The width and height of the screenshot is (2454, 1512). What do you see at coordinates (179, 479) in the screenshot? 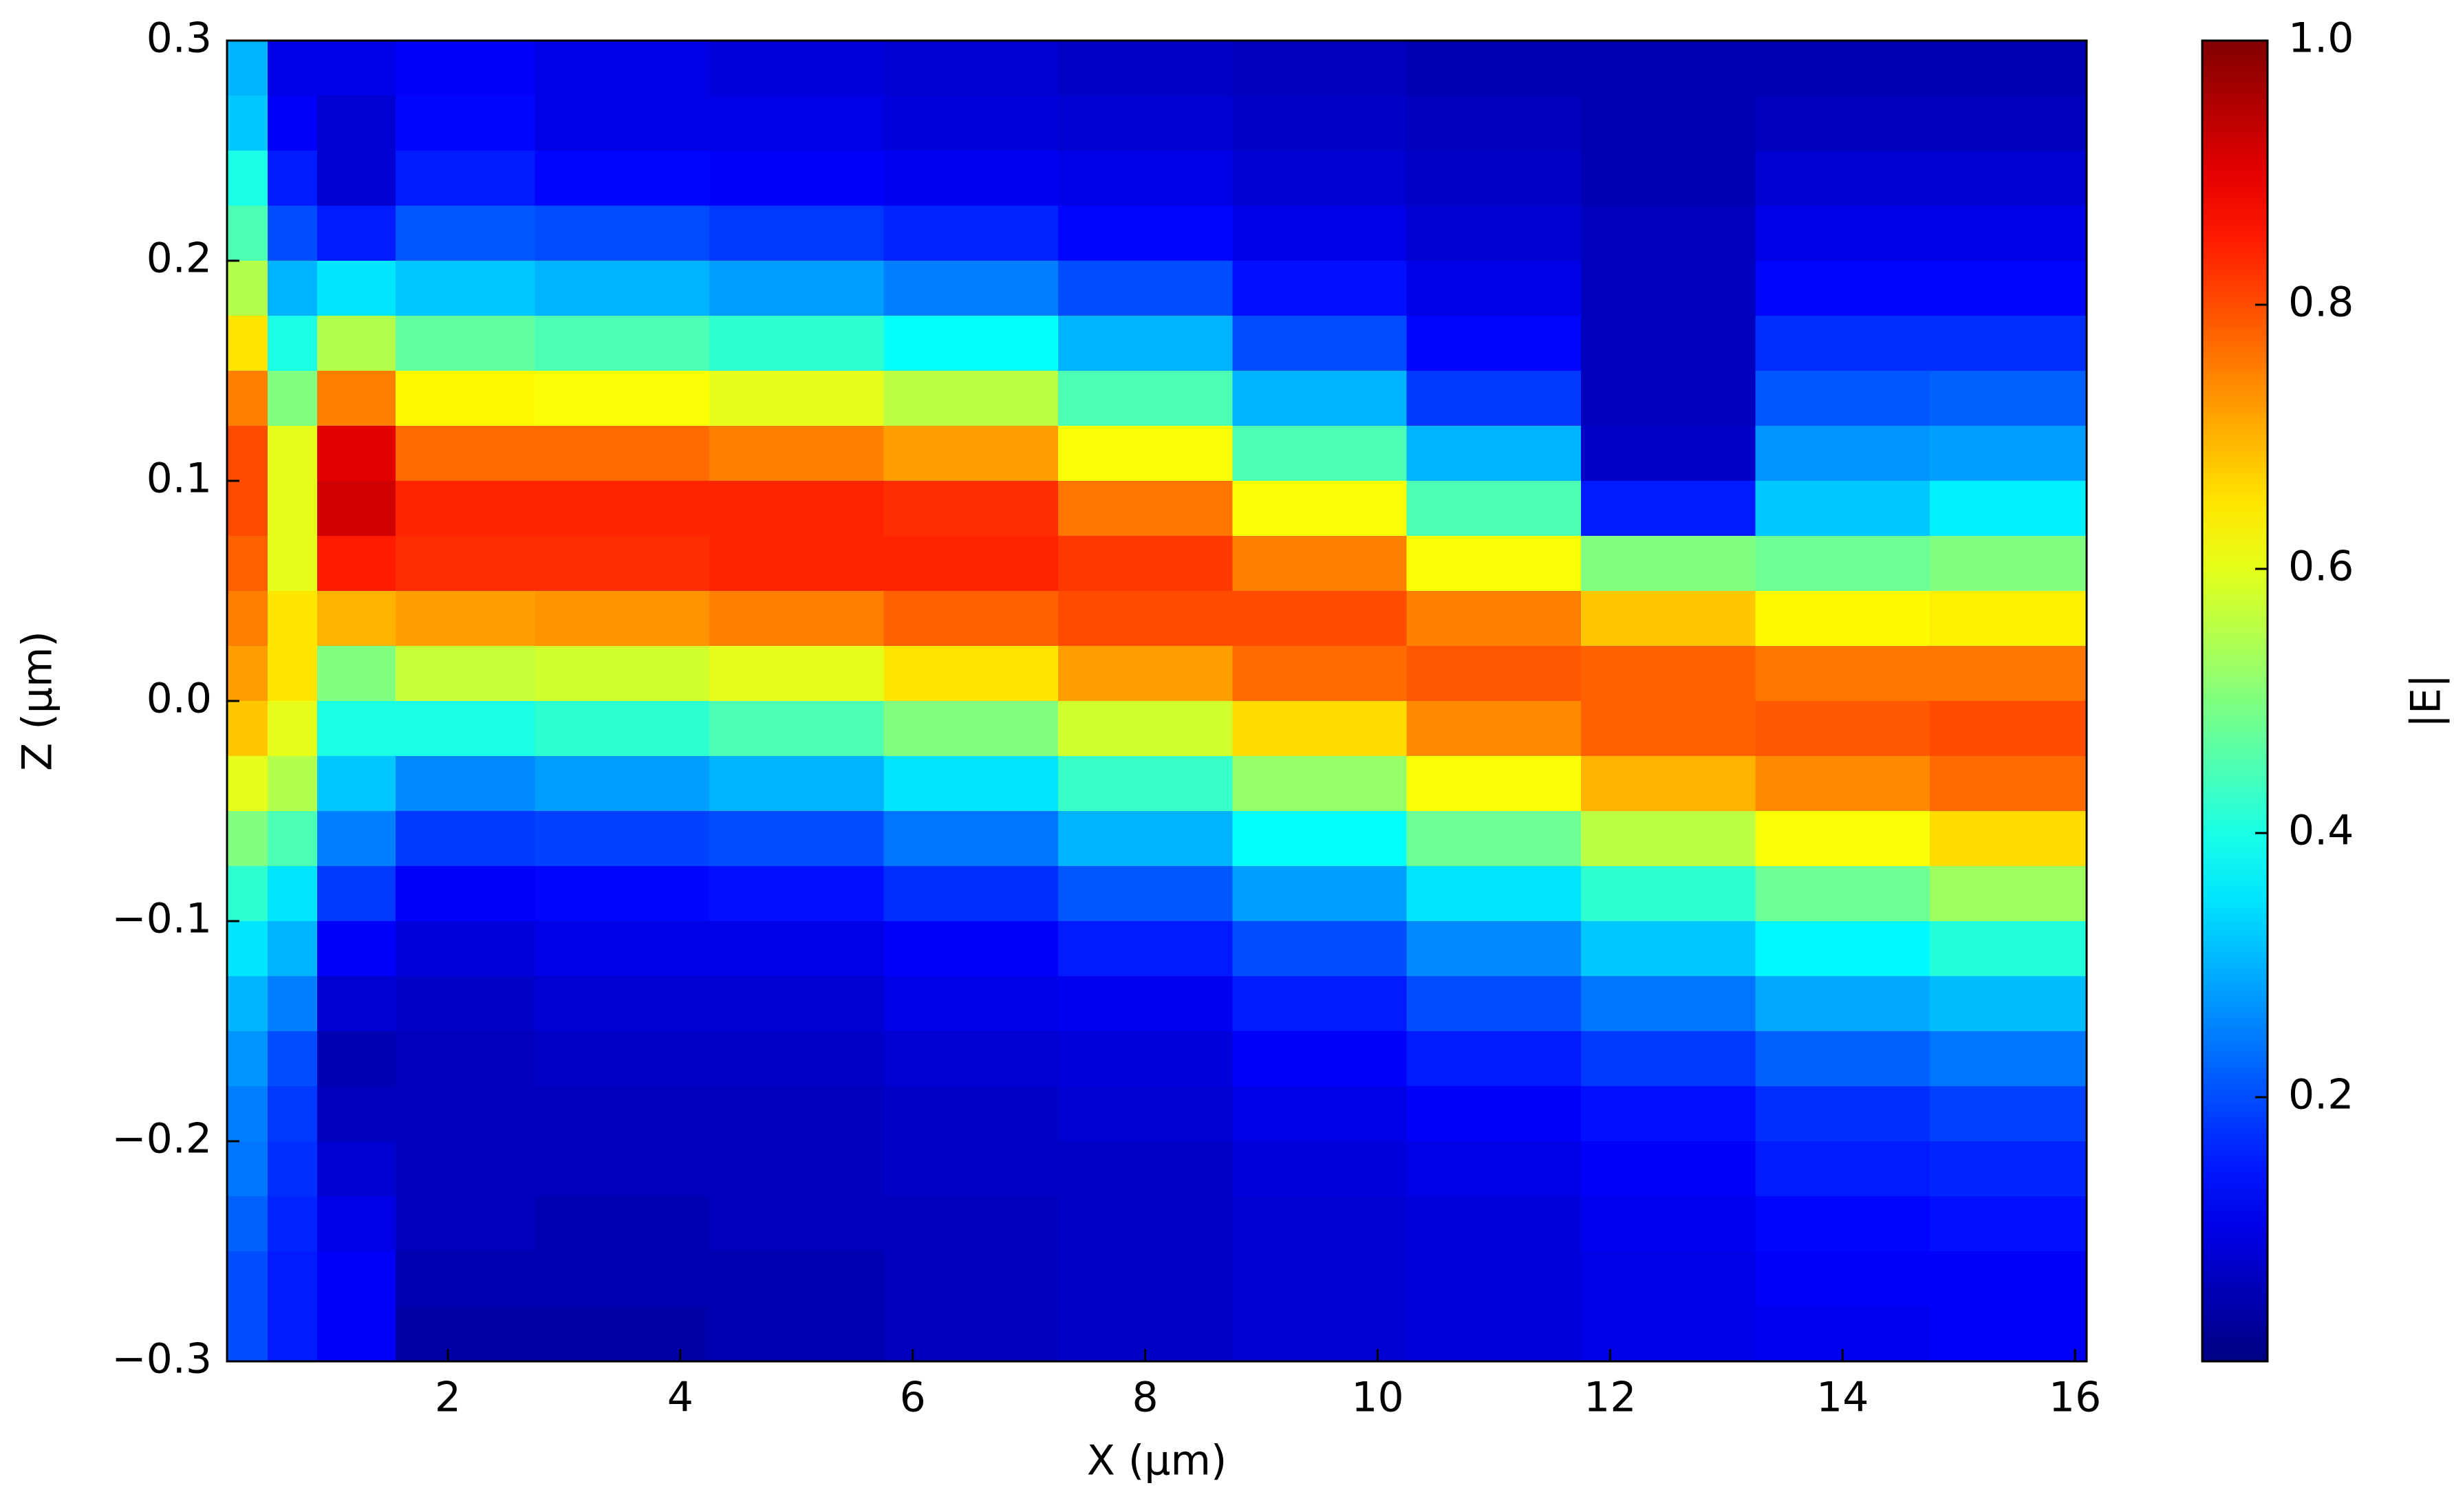
I see `y-tick-label: 0.1` at bounding box center [179, 479].